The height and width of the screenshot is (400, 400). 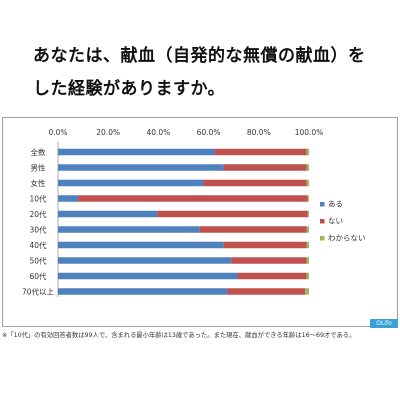 I want to click on legend-swatch-aru, so click(x=322, y=204).